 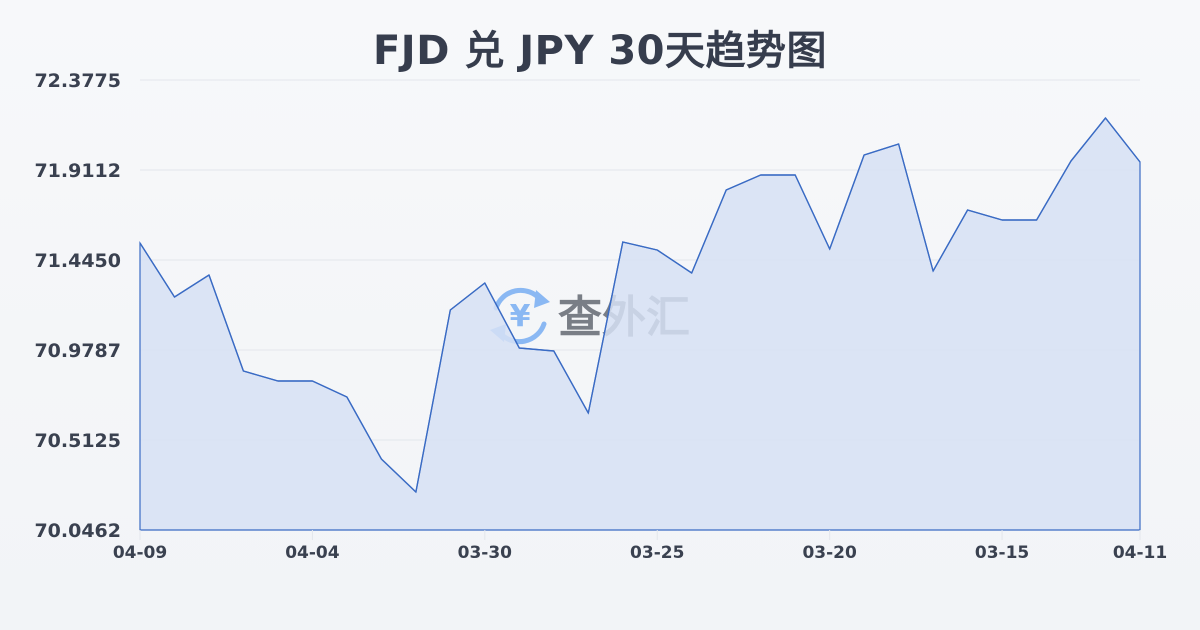 I want to click on x-tick-label: 03-30, so click(x=485, y=553).